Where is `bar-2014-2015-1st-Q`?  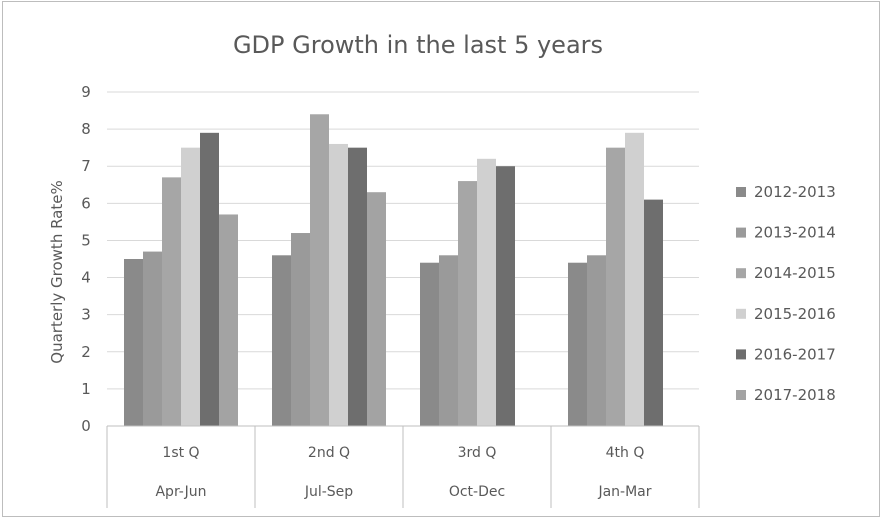 bar-2014-2015-1st-Q is located at coordinates (171, 301).